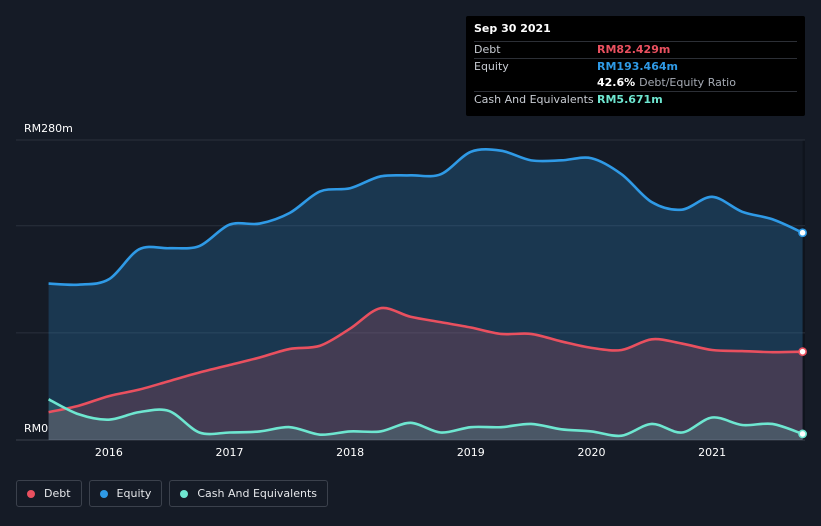 The image size is (821, 526). I want to click on debt-end-marker, so click(802, 352).